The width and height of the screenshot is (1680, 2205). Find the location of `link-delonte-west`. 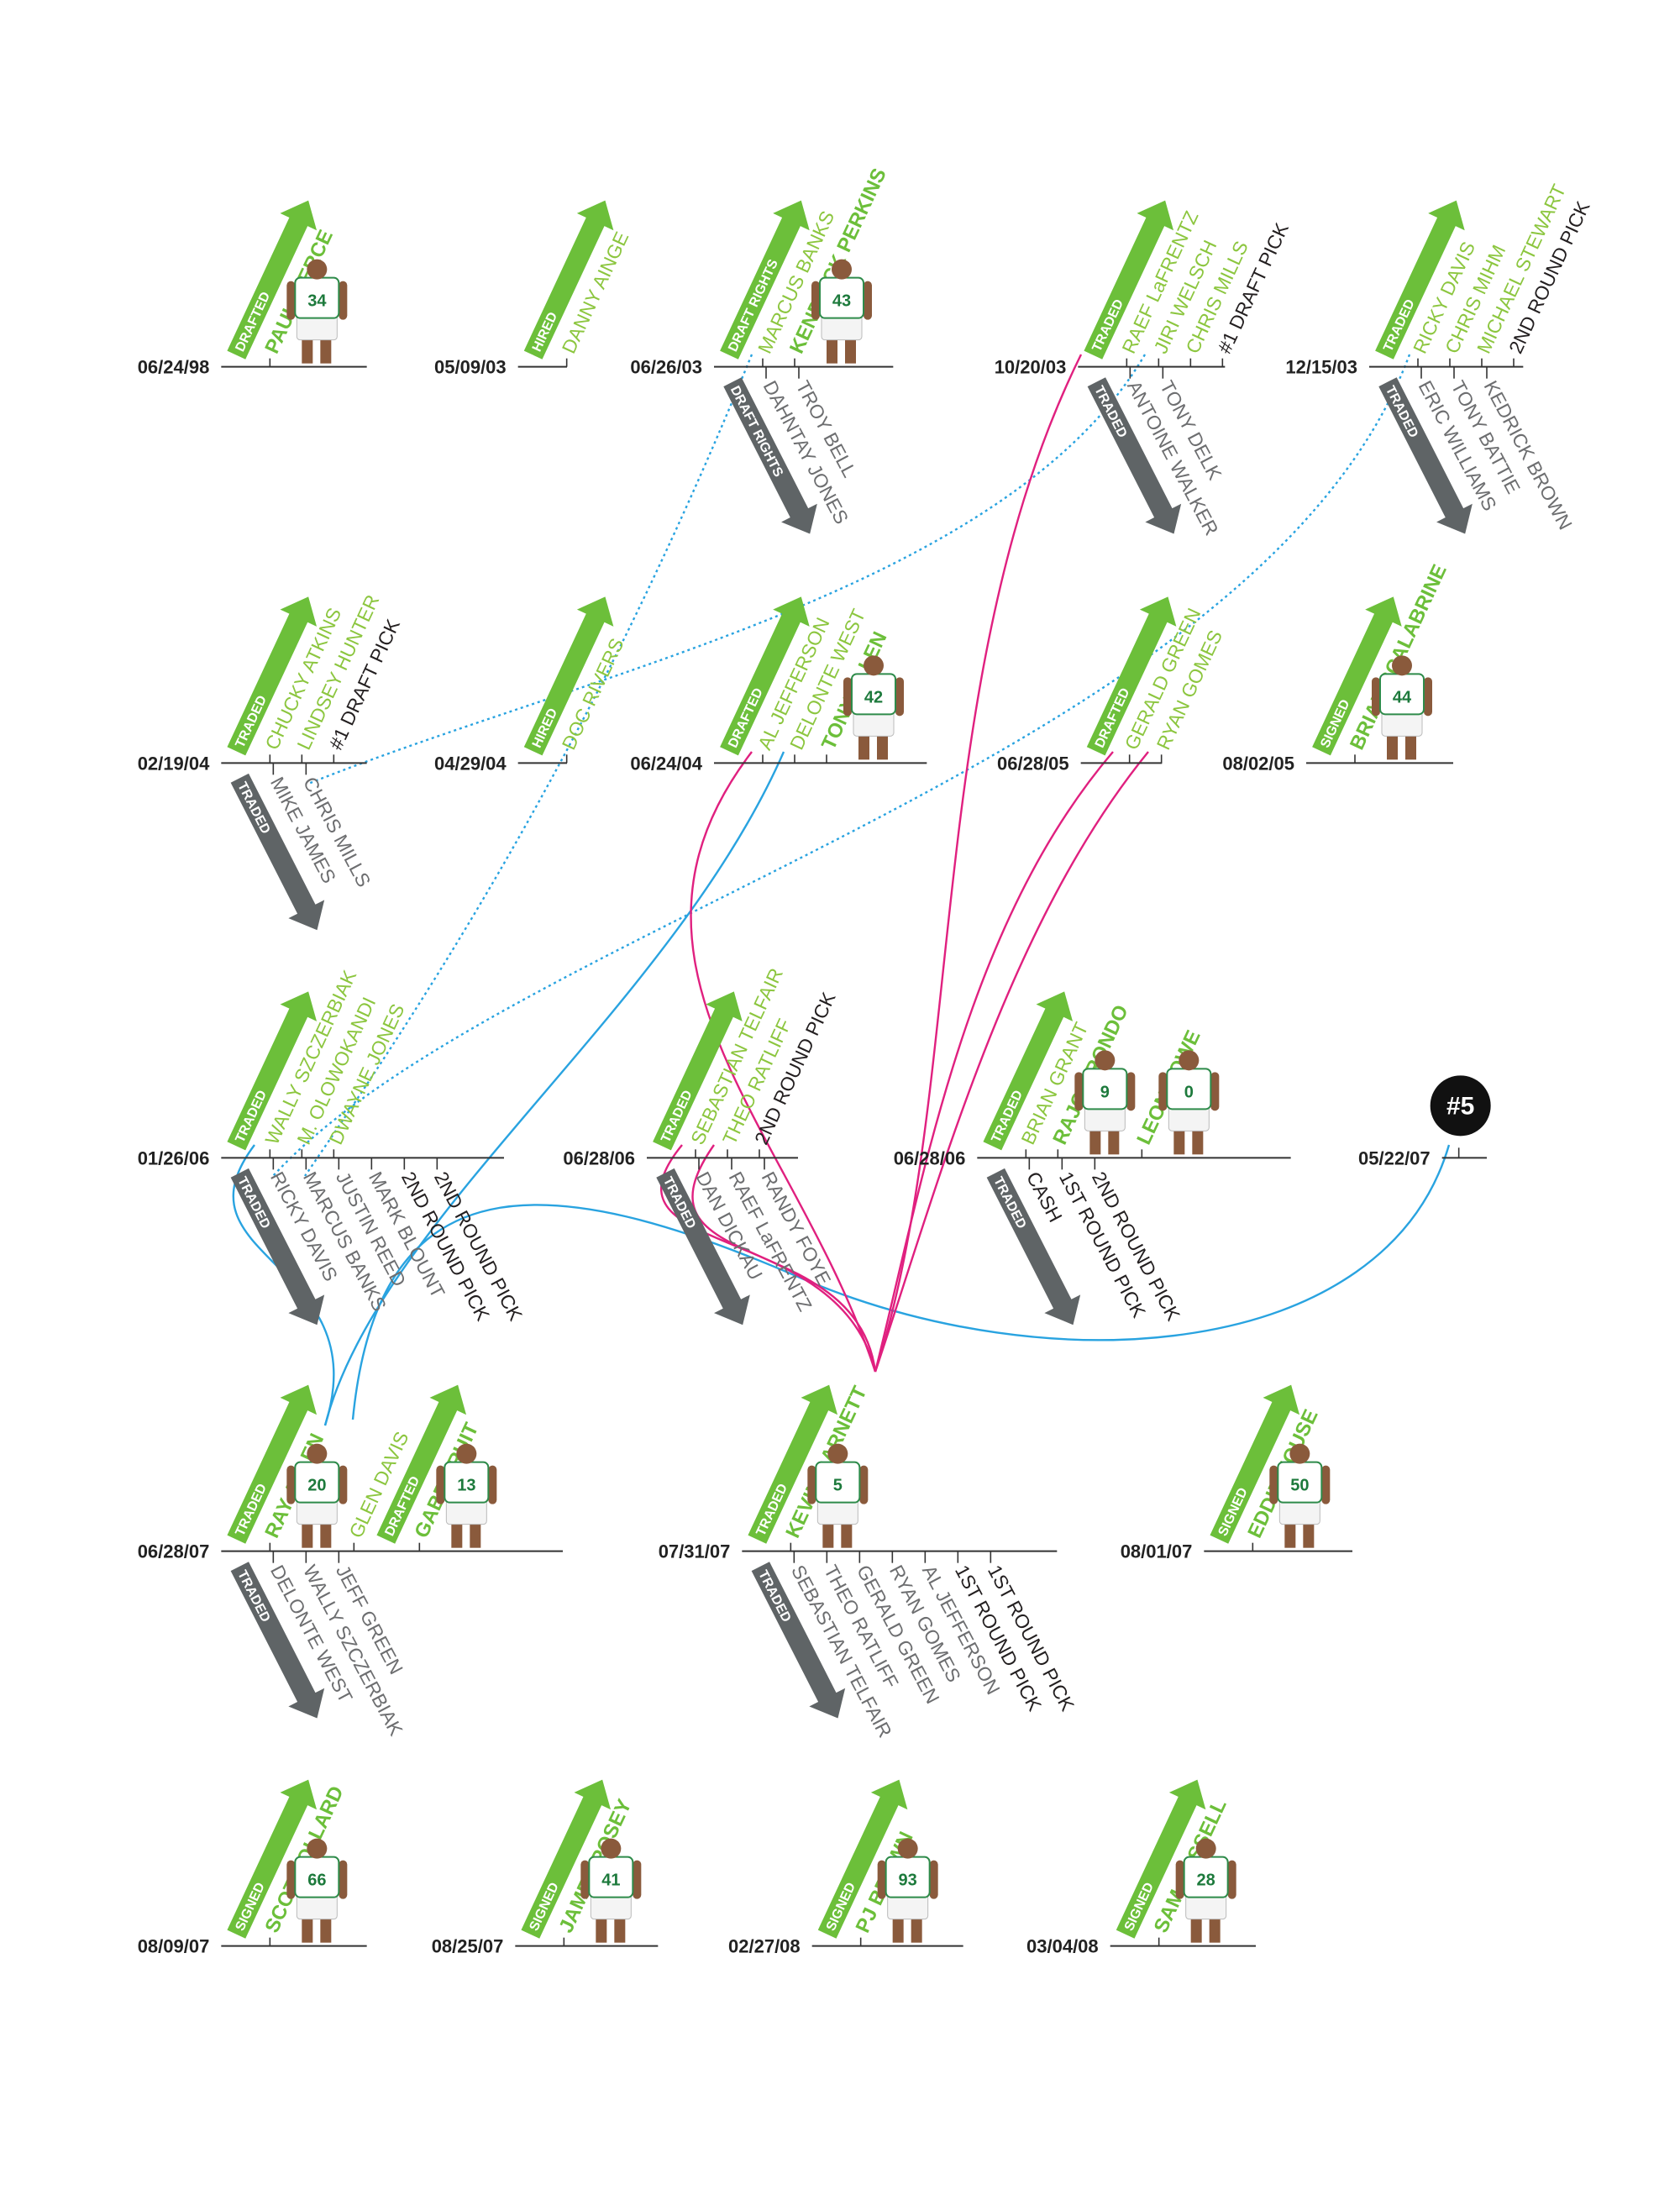

link-delonte-west is located at coordinates (554, 1088).